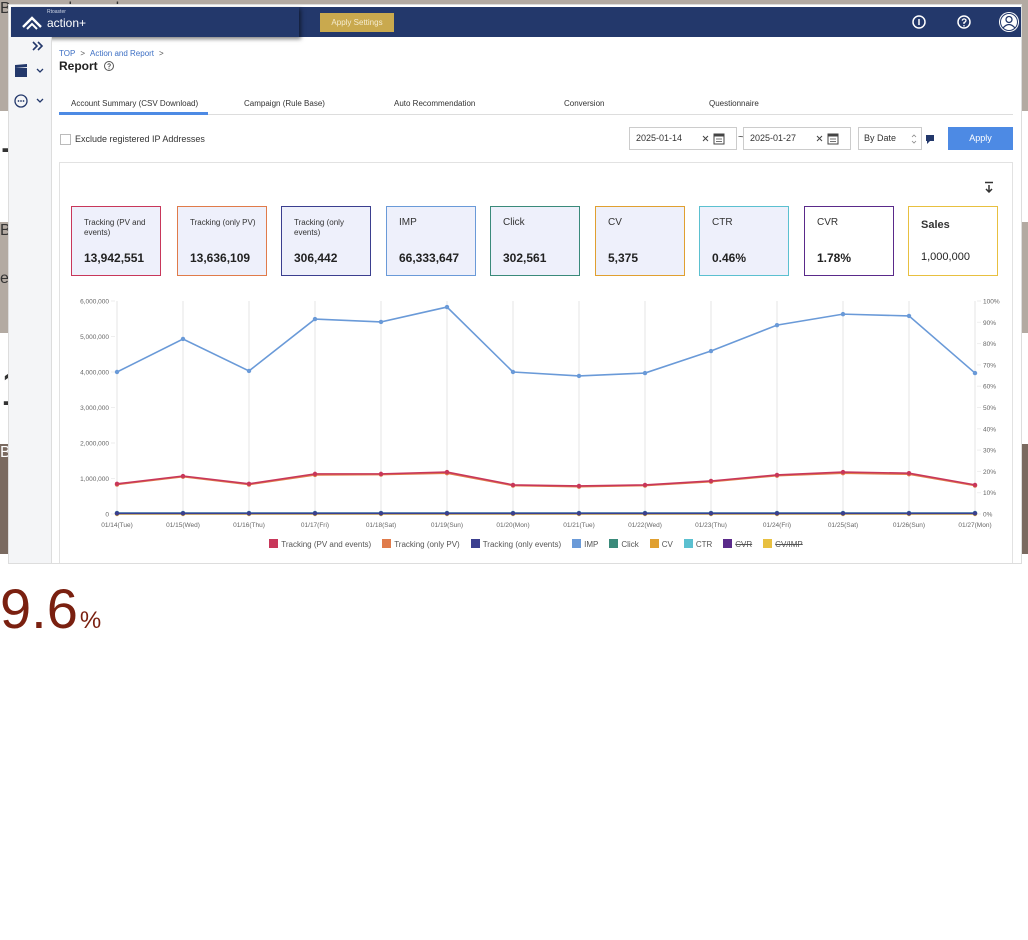  I want to click on granularity-select, so click(890, 138).